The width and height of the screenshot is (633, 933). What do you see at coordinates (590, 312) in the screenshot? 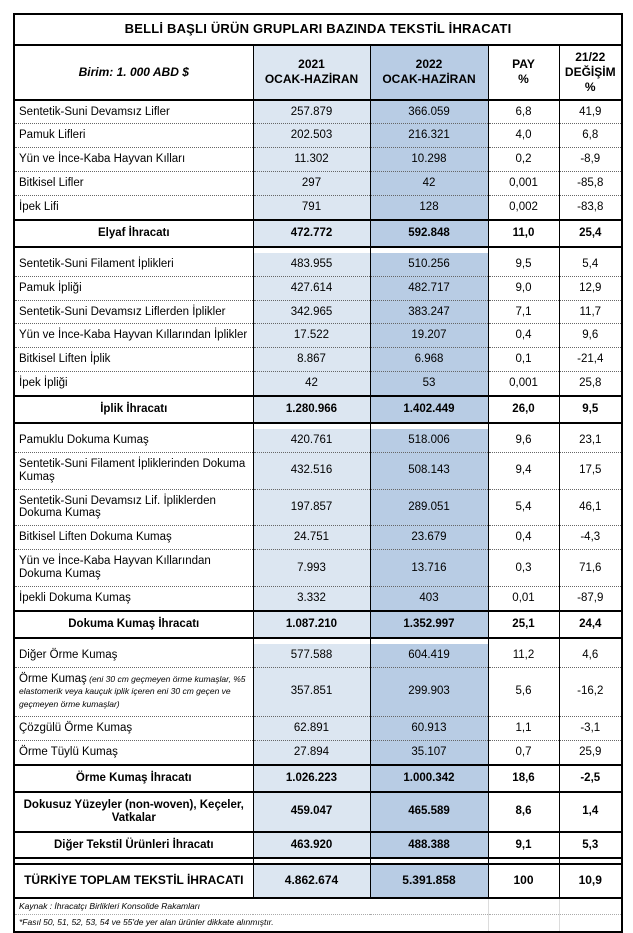
I see `change-percent-cell: 11,7` at bounding box center [590, 312].